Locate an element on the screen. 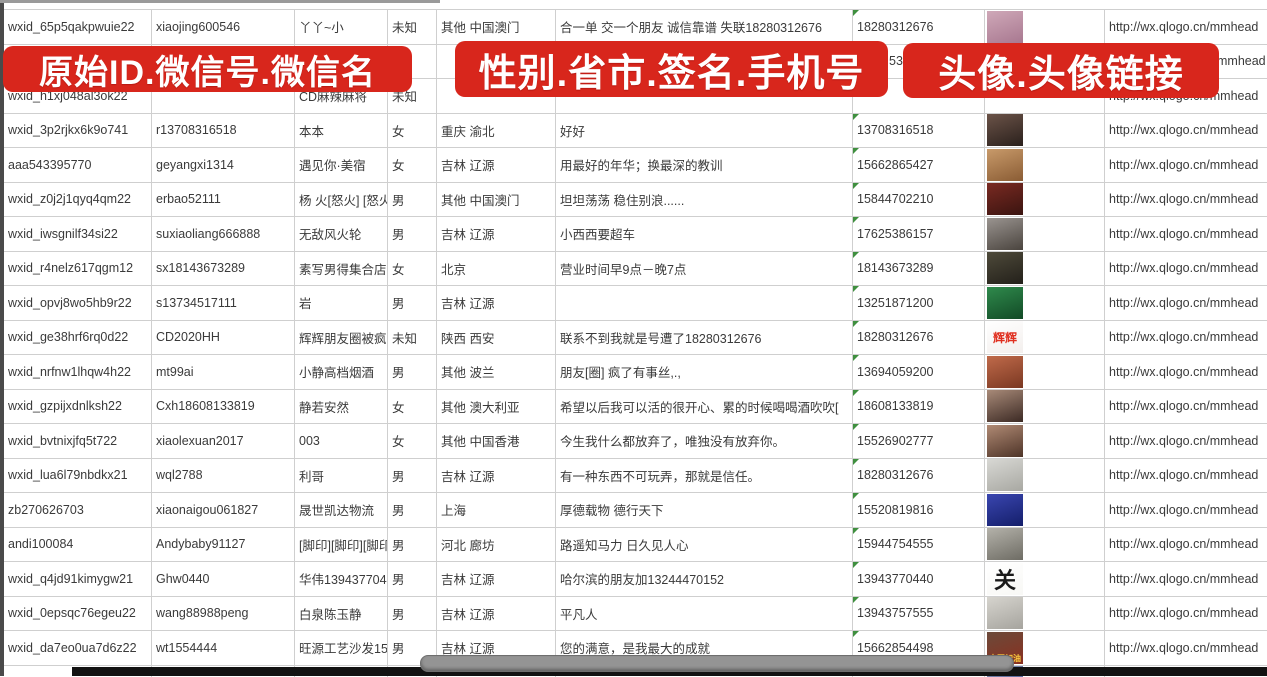 The height and width of the screenshot is (677, 1267). cell-wechat-id is located at coordinates (223, 96).